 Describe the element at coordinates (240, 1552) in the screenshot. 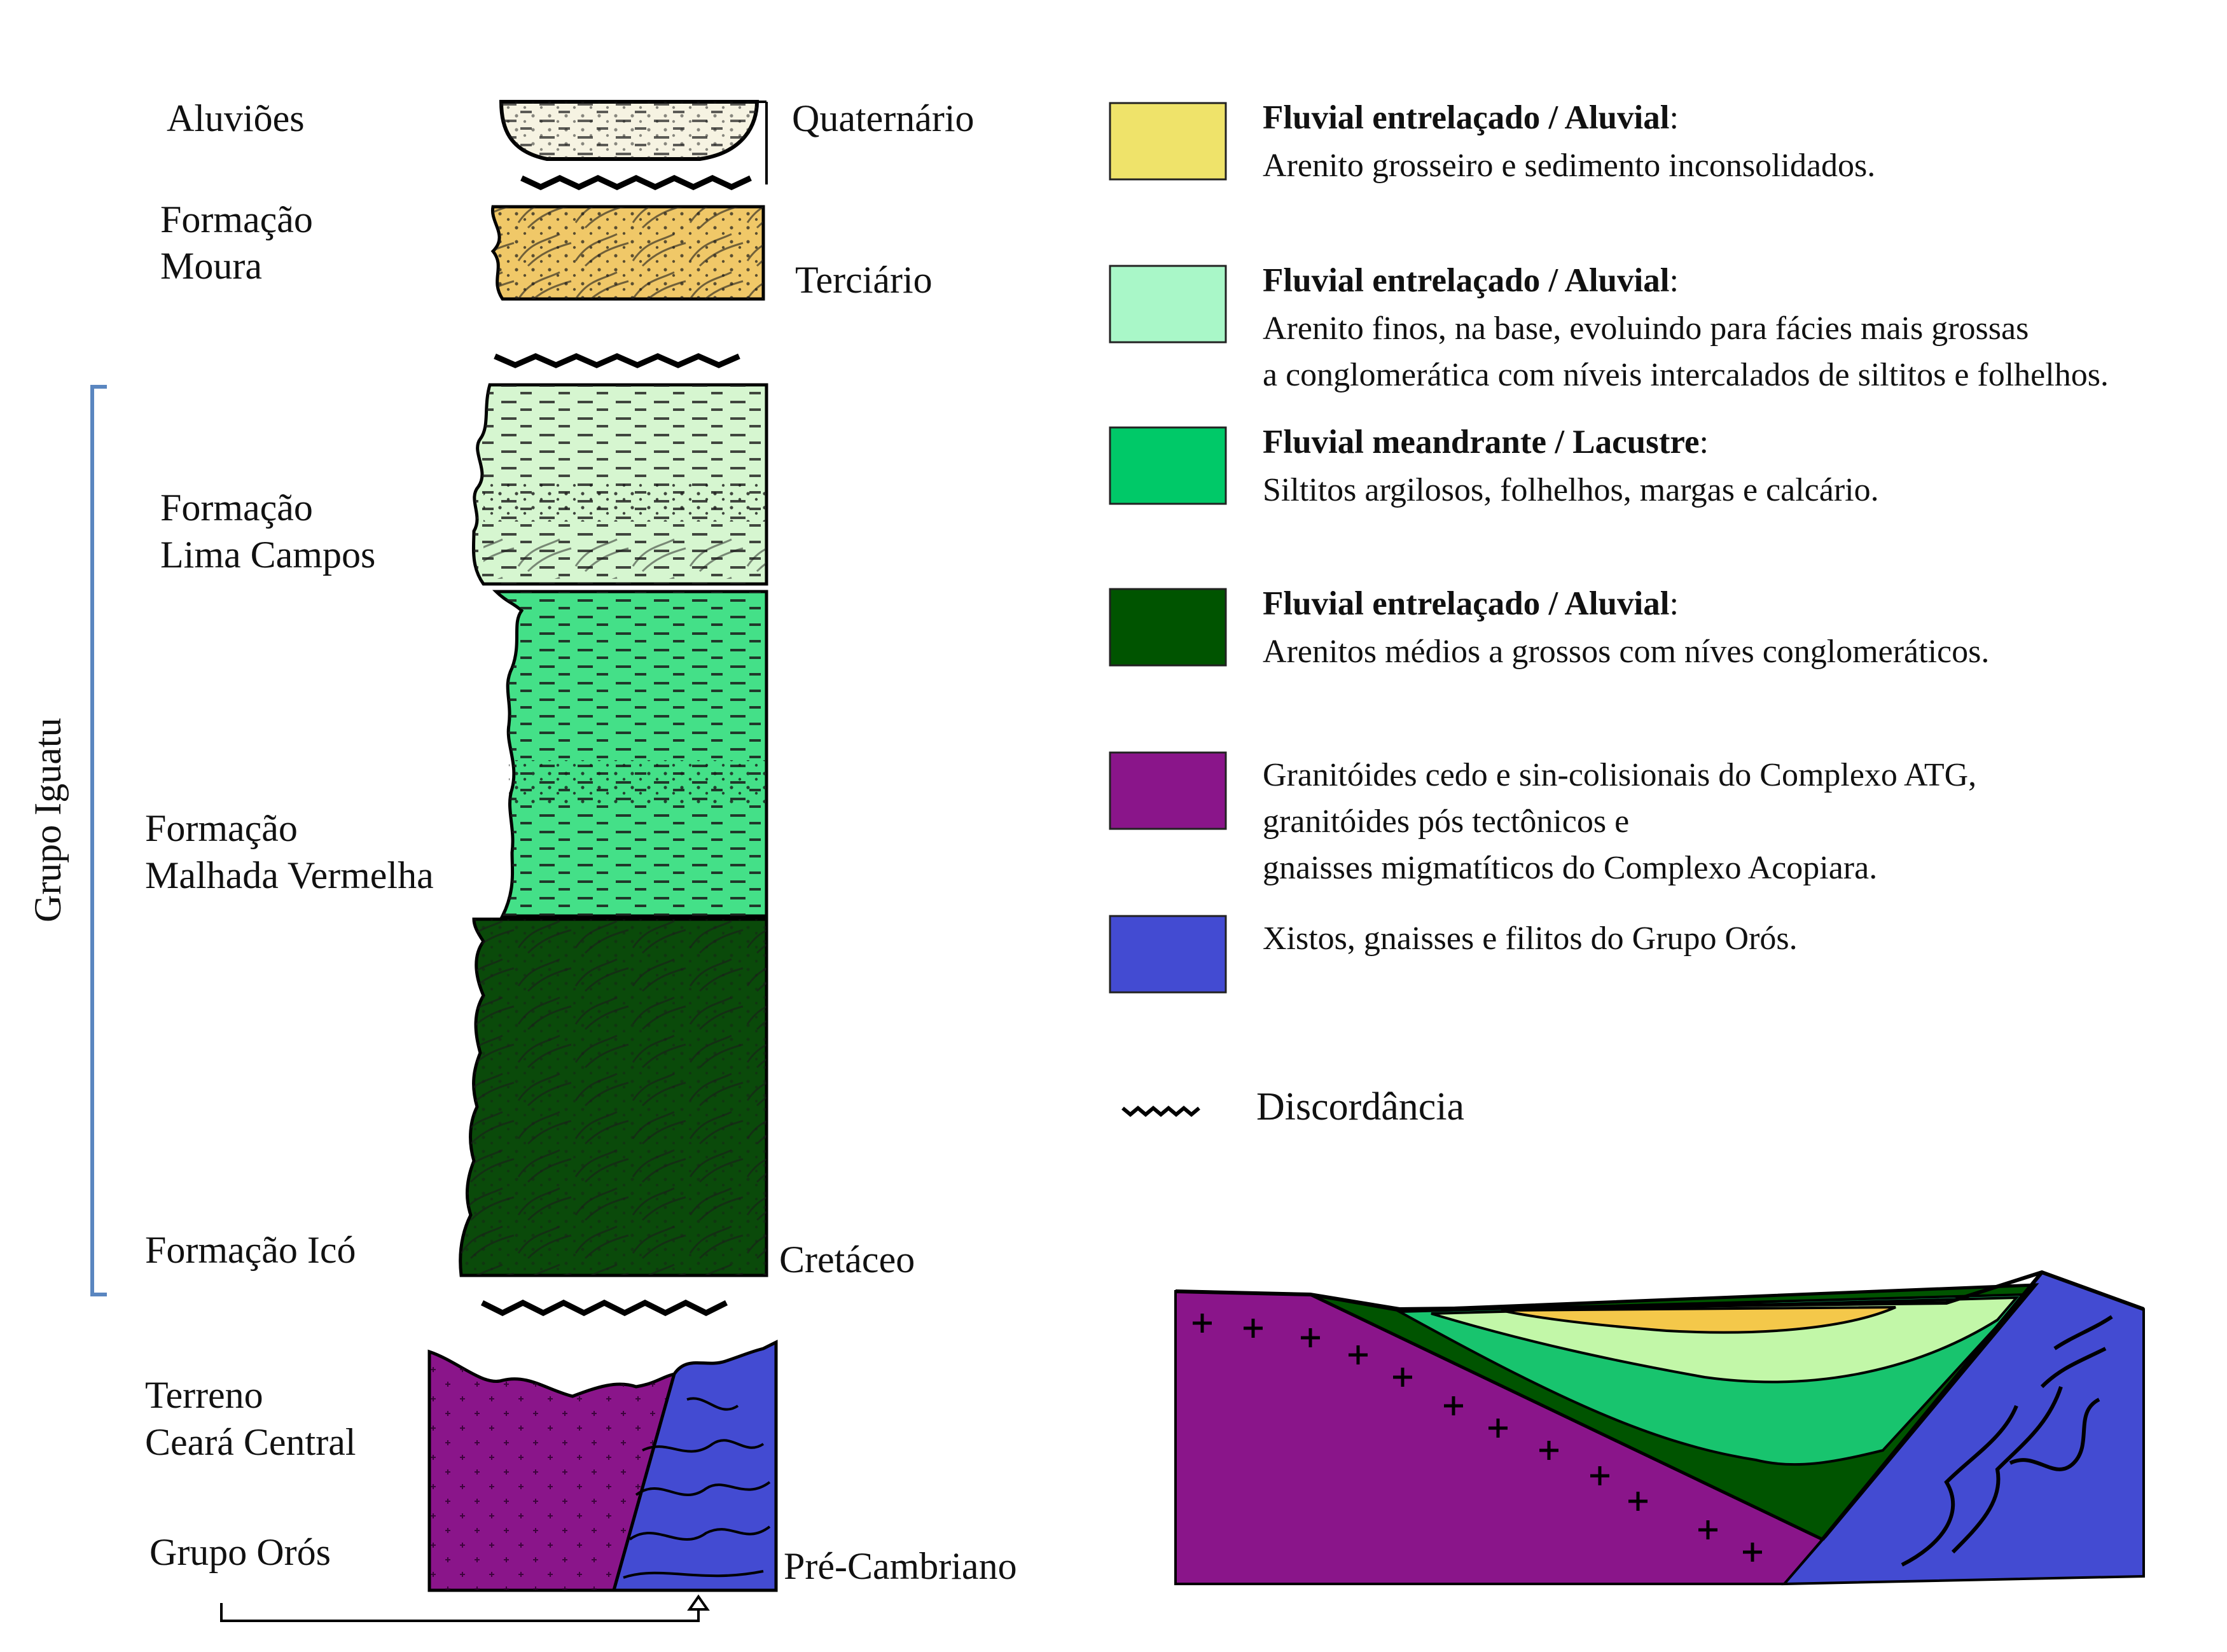

I see `label-oros: Grupo Orós` at that location.